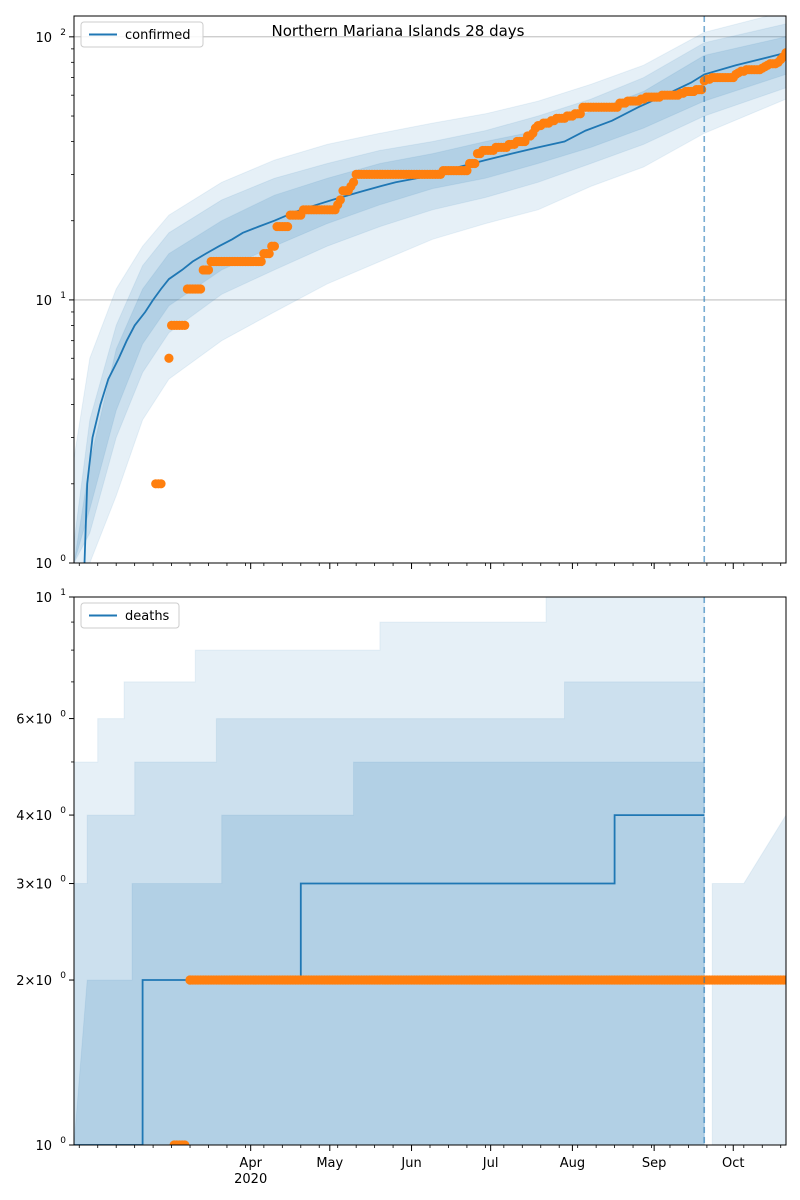  I want to click on figure-title: Northern Mariana Islands 28 days, so click(398, 31).